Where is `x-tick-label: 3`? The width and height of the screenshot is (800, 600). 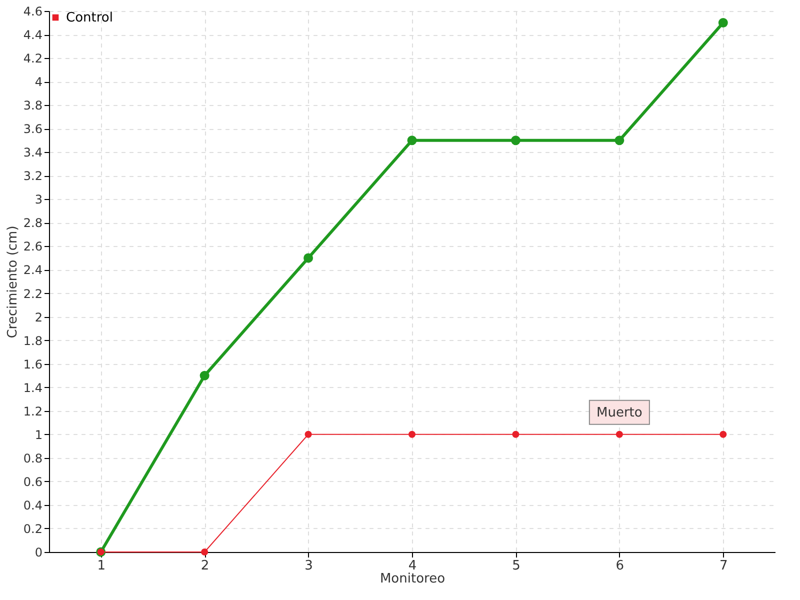 x-tick-label: 3 is located at coordinates (308, 566).